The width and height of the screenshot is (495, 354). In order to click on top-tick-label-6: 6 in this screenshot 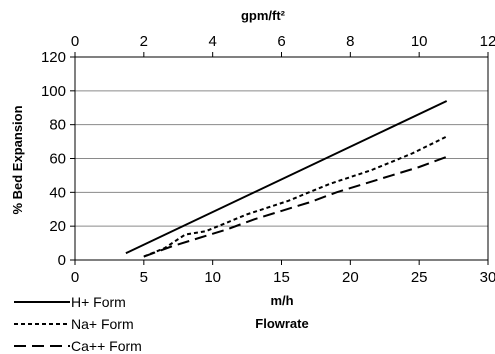, I will do `click(281, 41)`.